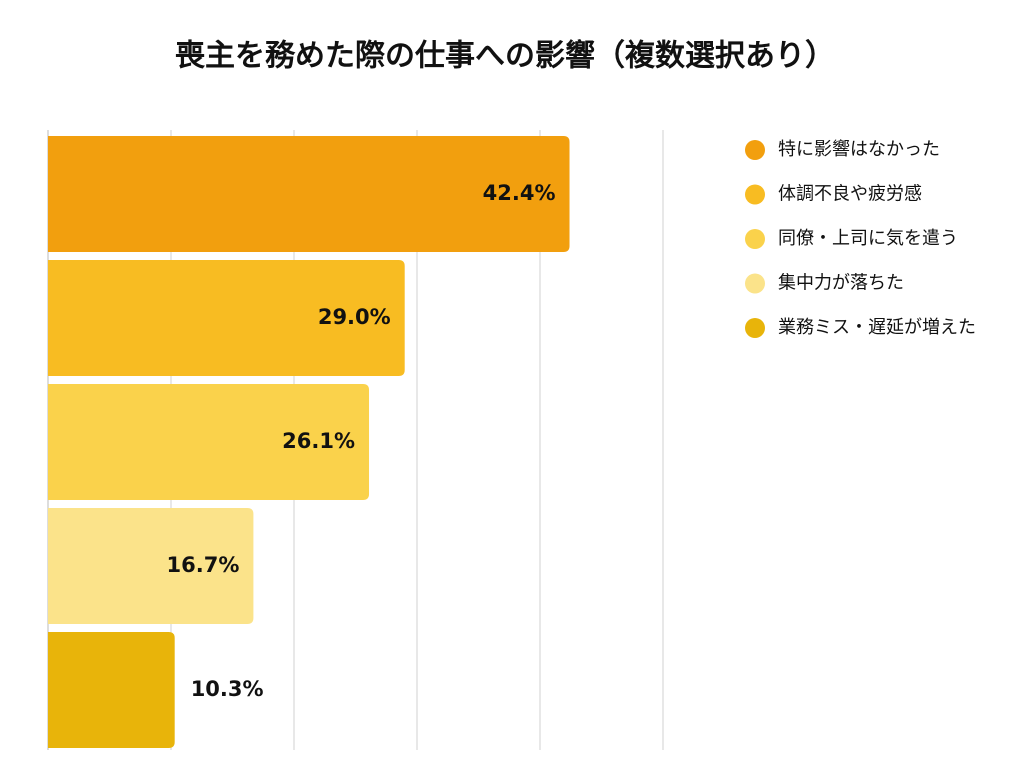 Image resolution: width=1024 pixels, height=768 pixels. What do you see at coordinates (841, 283) in the screenshot?
I see `legend-label: 集中力が落ちた` at bounding box center [841, 283].